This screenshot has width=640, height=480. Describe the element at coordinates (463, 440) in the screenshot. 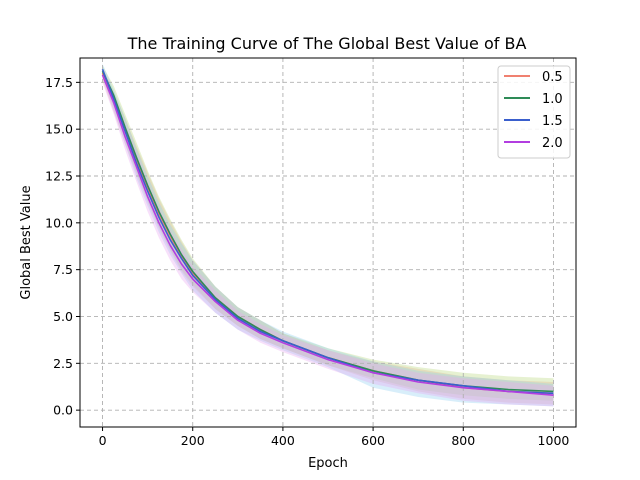

I see `x-tick-label: 800` at that location.